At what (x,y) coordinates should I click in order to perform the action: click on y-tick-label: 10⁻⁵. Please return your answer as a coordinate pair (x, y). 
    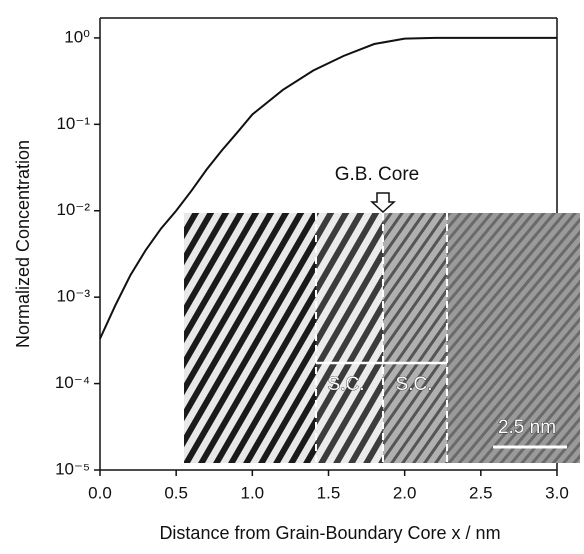
    Looking at the image, I should click on (72, 468).